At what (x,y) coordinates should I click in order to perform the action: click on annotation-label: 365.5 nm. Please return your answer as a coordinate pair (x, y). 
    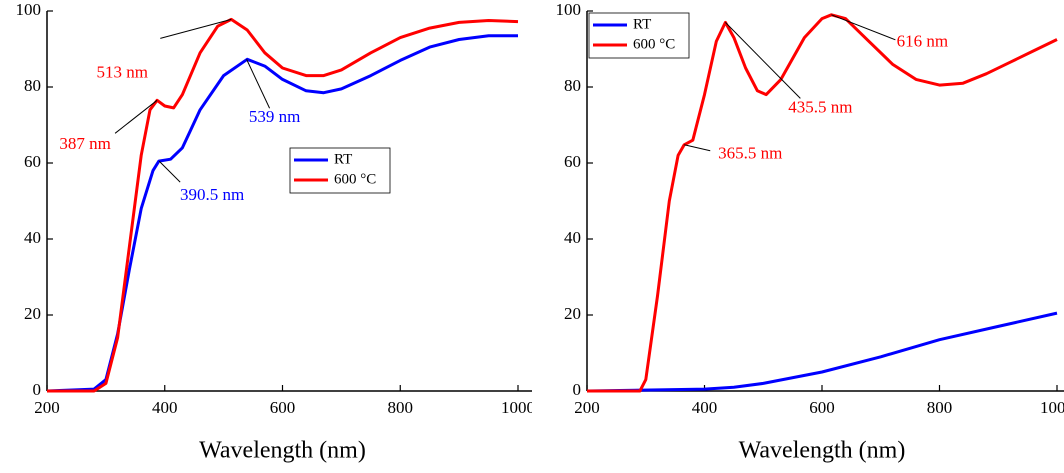
    Looking at the image, I should click on (750, 153).